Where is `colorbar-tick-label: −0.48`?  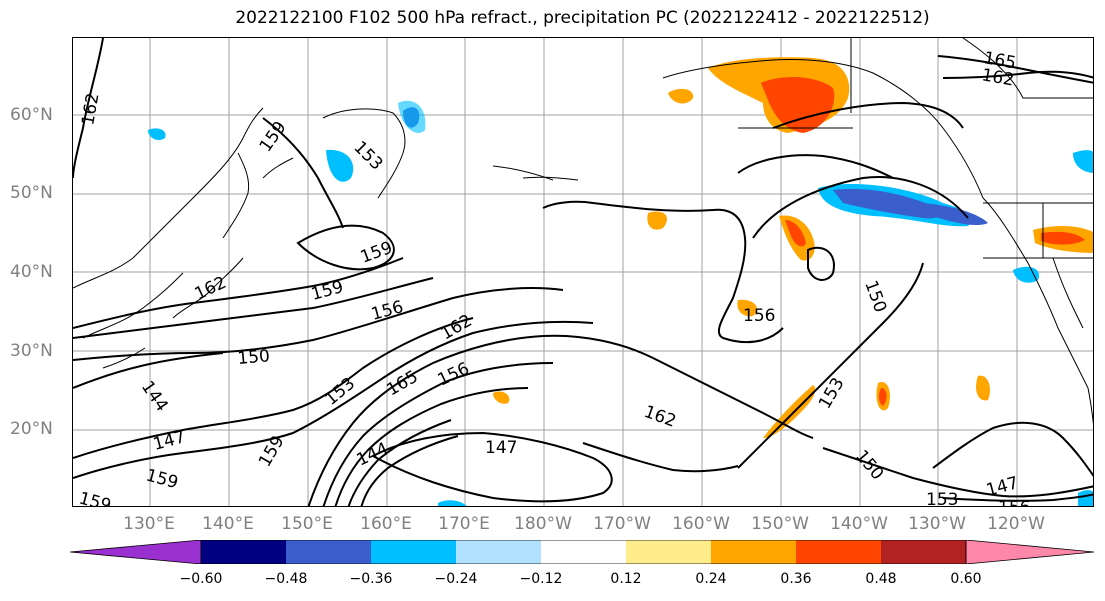
colorbar-tick-label: −0.48 is located at coordinates (286, 579).